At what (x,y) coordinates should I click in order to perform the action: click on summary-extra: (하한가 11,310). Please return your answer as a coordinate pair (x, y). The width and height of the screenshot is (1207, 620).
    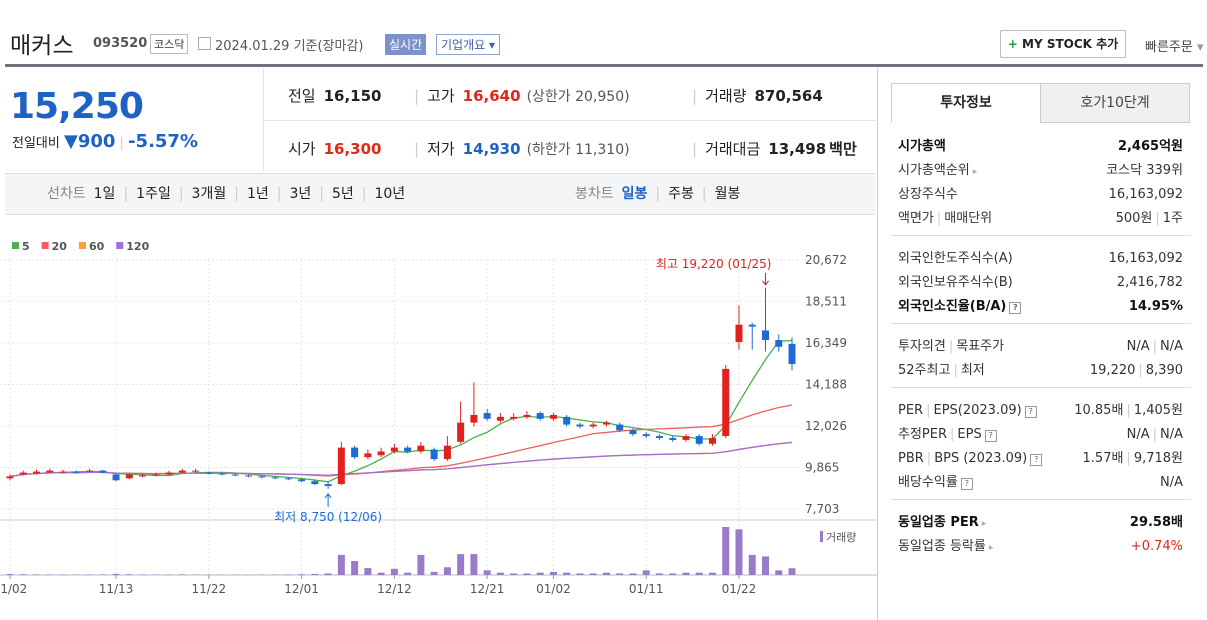
    Looking at the image, I should click on (578, 150).